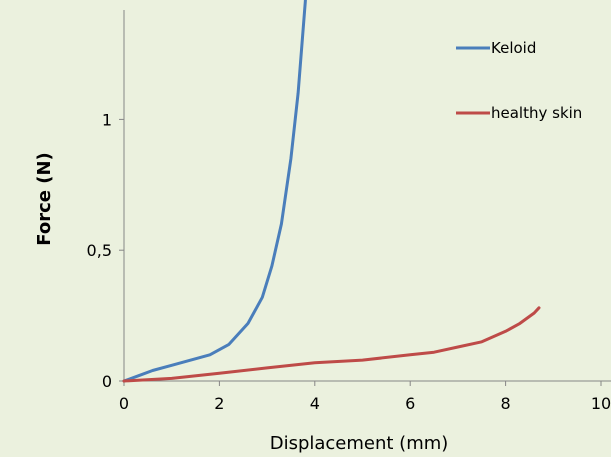  I want to click on x-axis-title: Displacement (mm), so click(359, 443).